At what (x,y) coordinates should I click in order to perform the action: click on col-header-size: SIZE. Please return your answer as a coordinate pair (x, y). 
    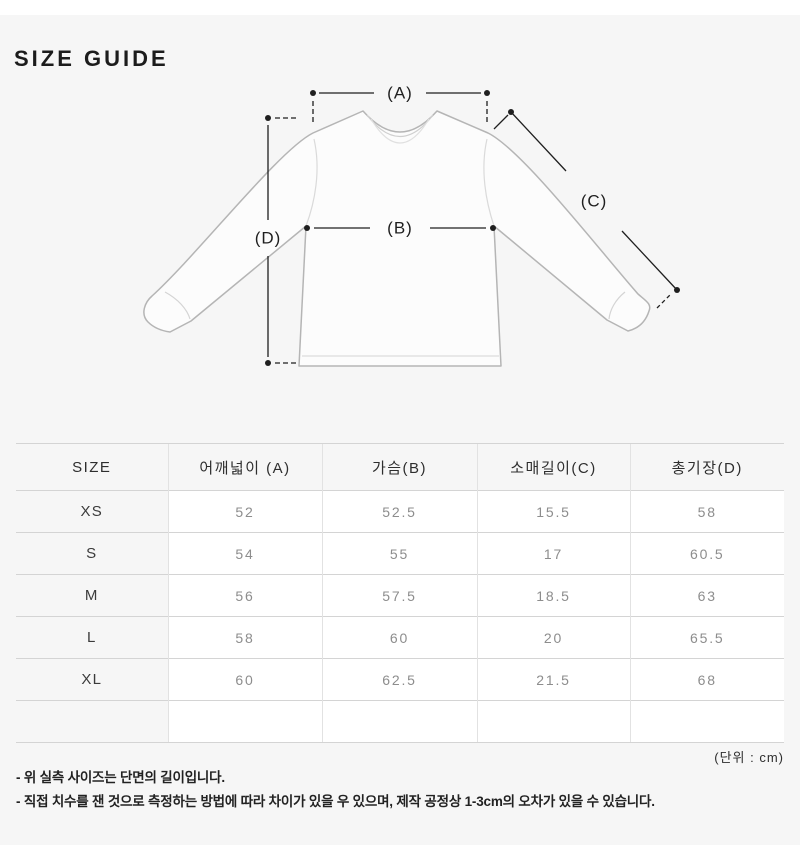
    Looking at the image, I should click on (92, 467).